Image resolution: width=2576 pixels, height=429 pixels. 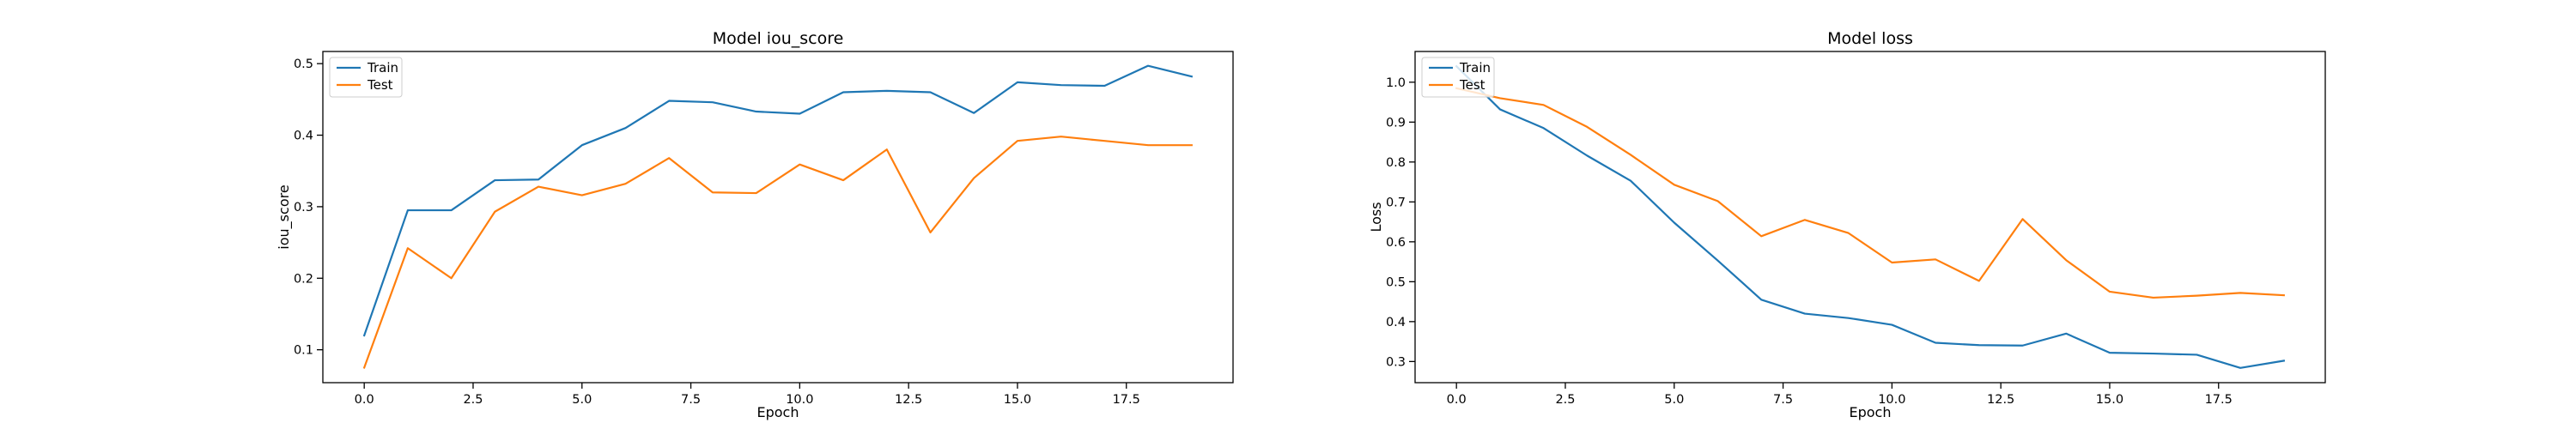 I want to click on y-tick-label: 0.7, so click(x=1396, y=202).